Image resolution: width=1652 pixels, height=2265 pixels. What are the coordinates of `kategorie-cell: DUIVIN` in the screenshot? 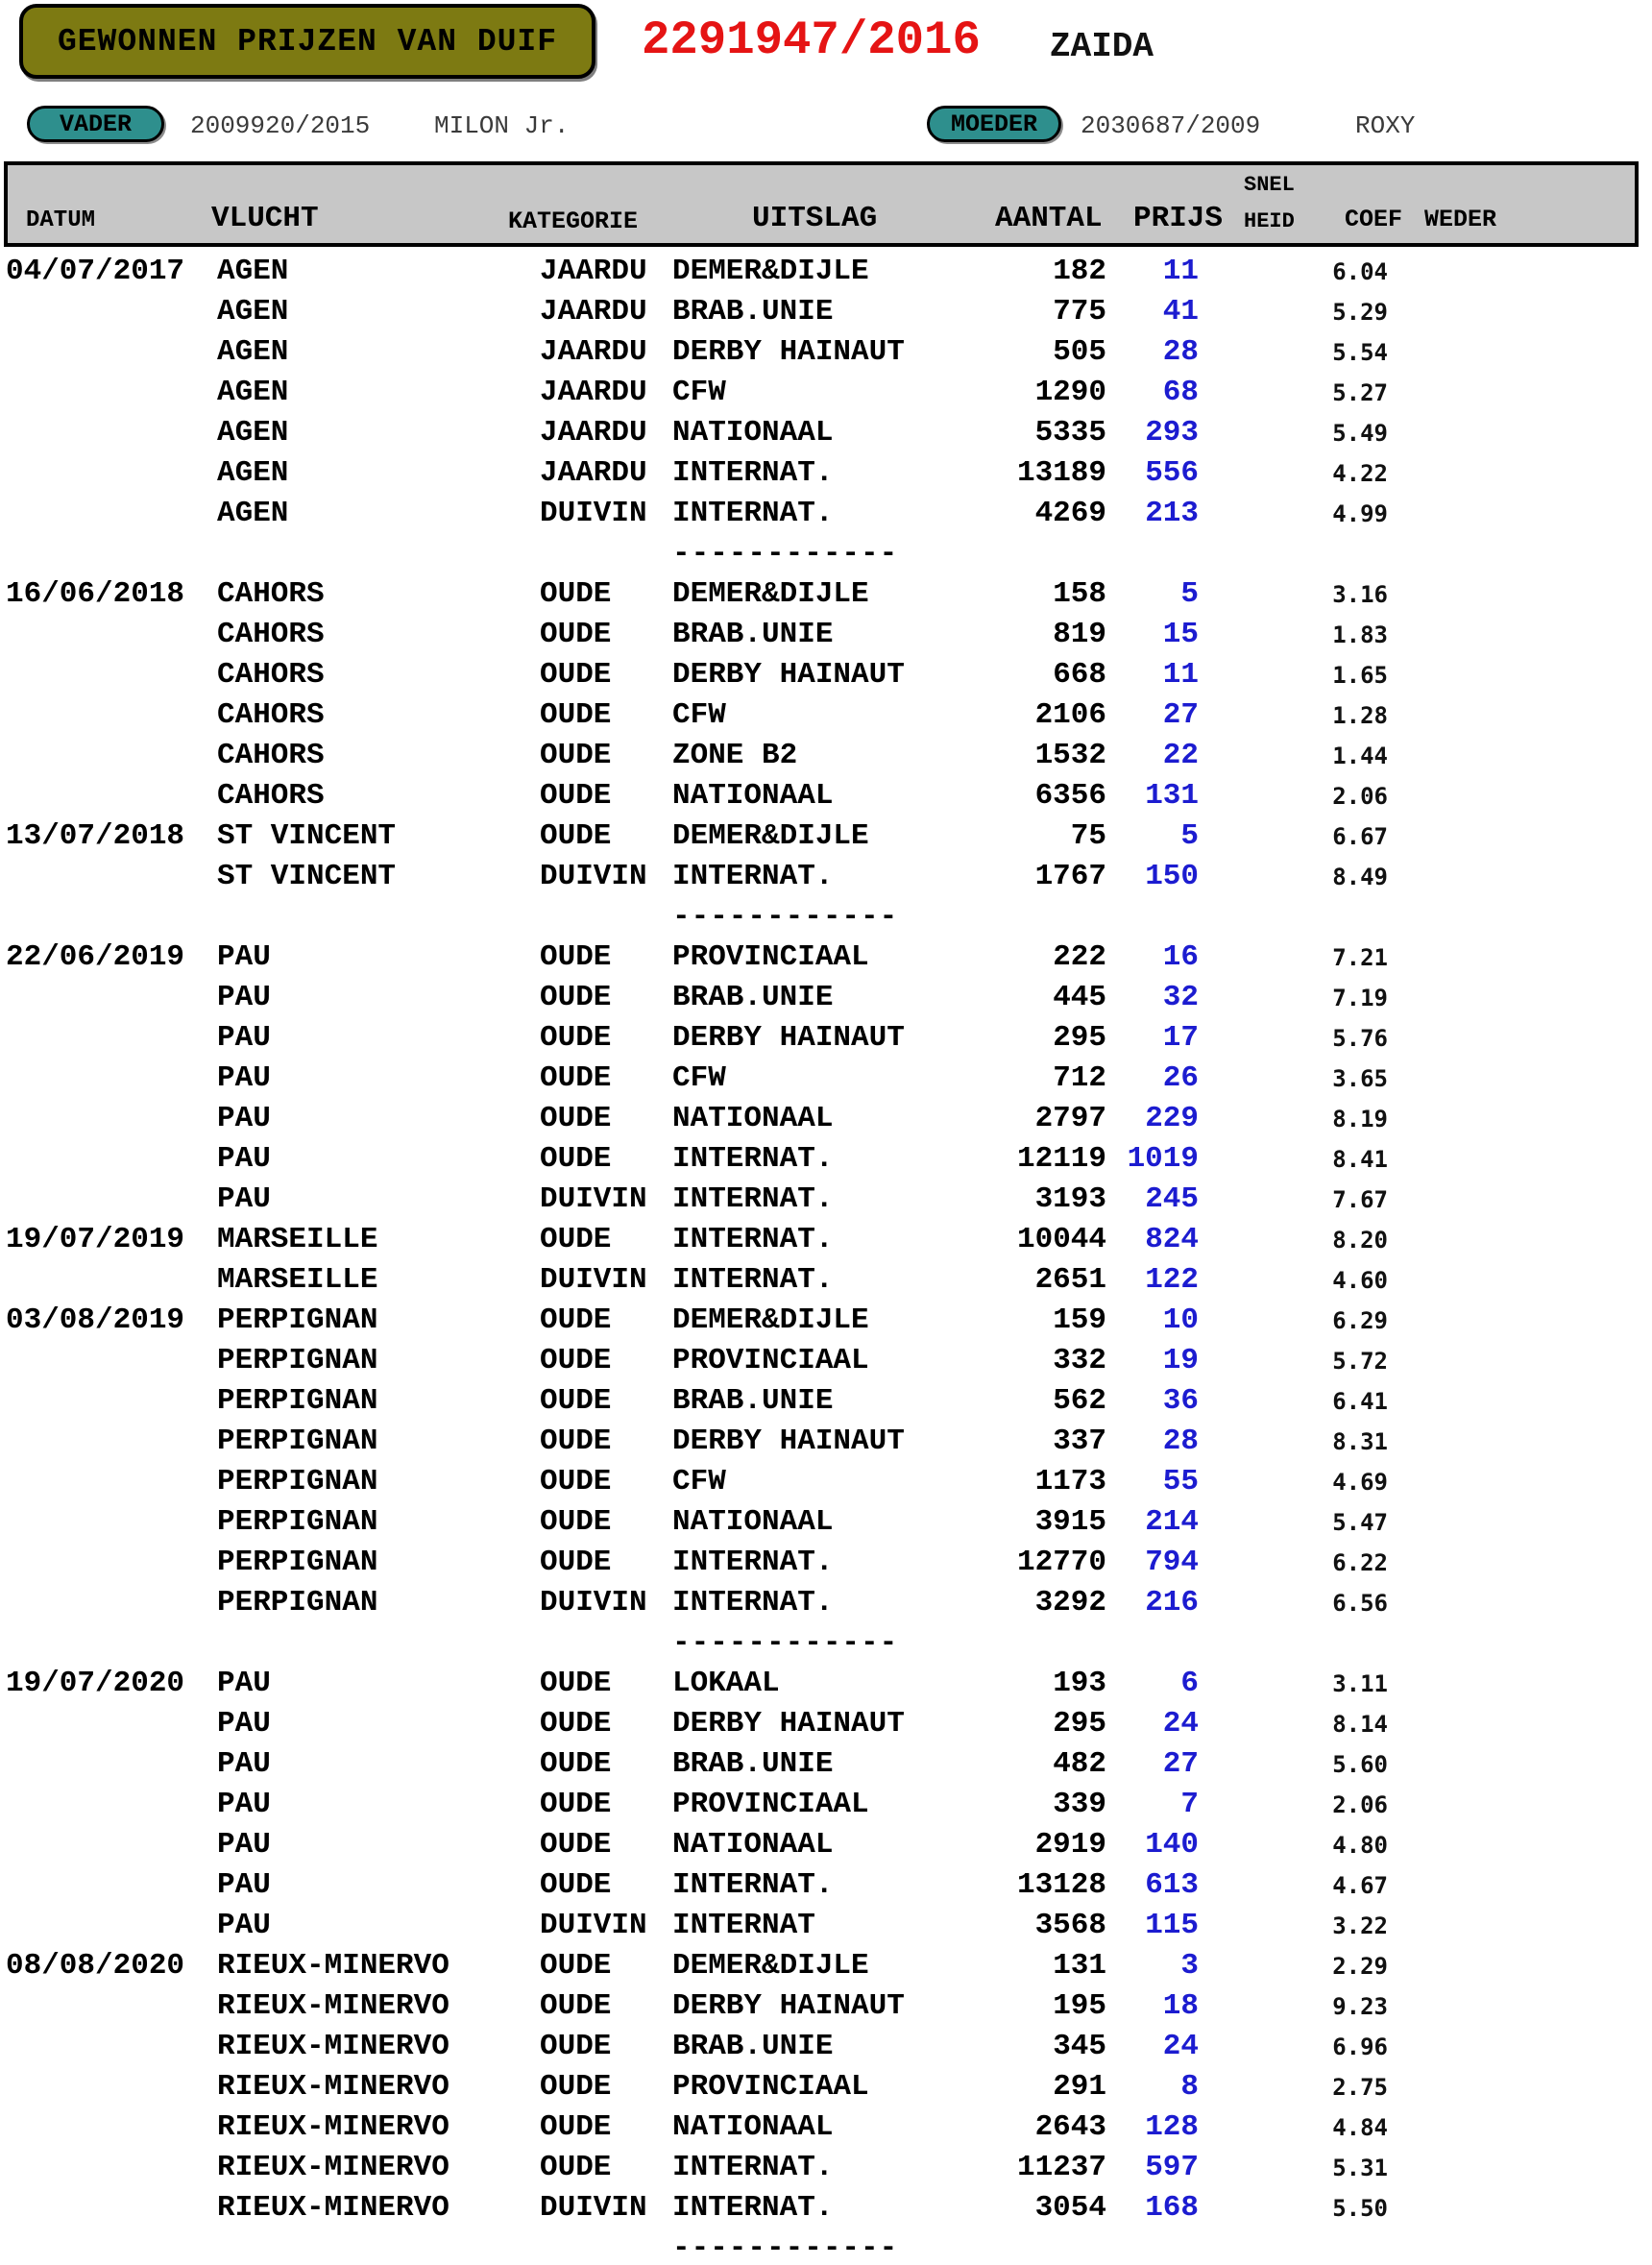 It's located at (593, 1199).